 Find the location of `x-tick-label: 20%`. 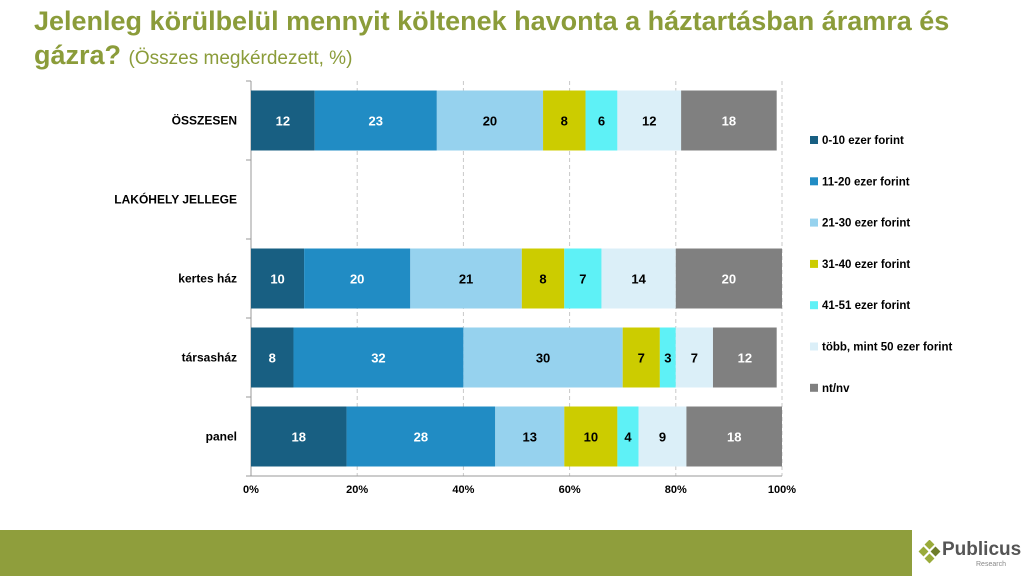

x-tick-label: 20% is located at coordinates (357, 490).